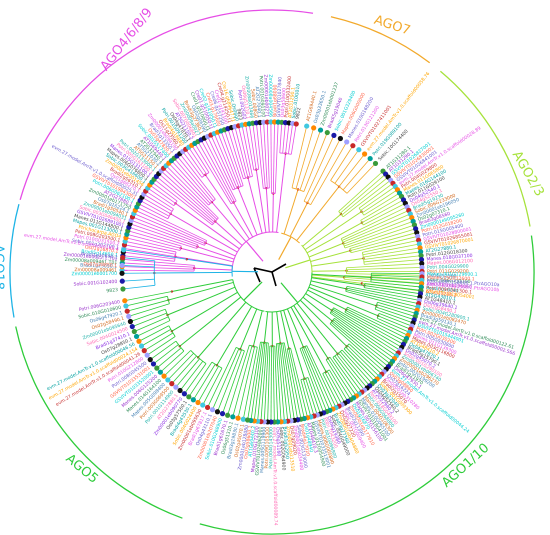 This screenshot has height=535, width=550. I want to click on leaf-label: AT5G43810.1, so click(441, 297).